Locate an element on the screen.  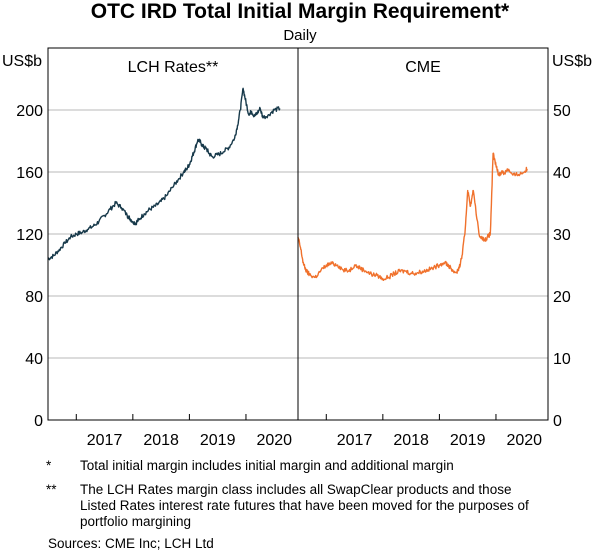
xtick-label-1-3: 2020 is located at coordinates (524, 440).